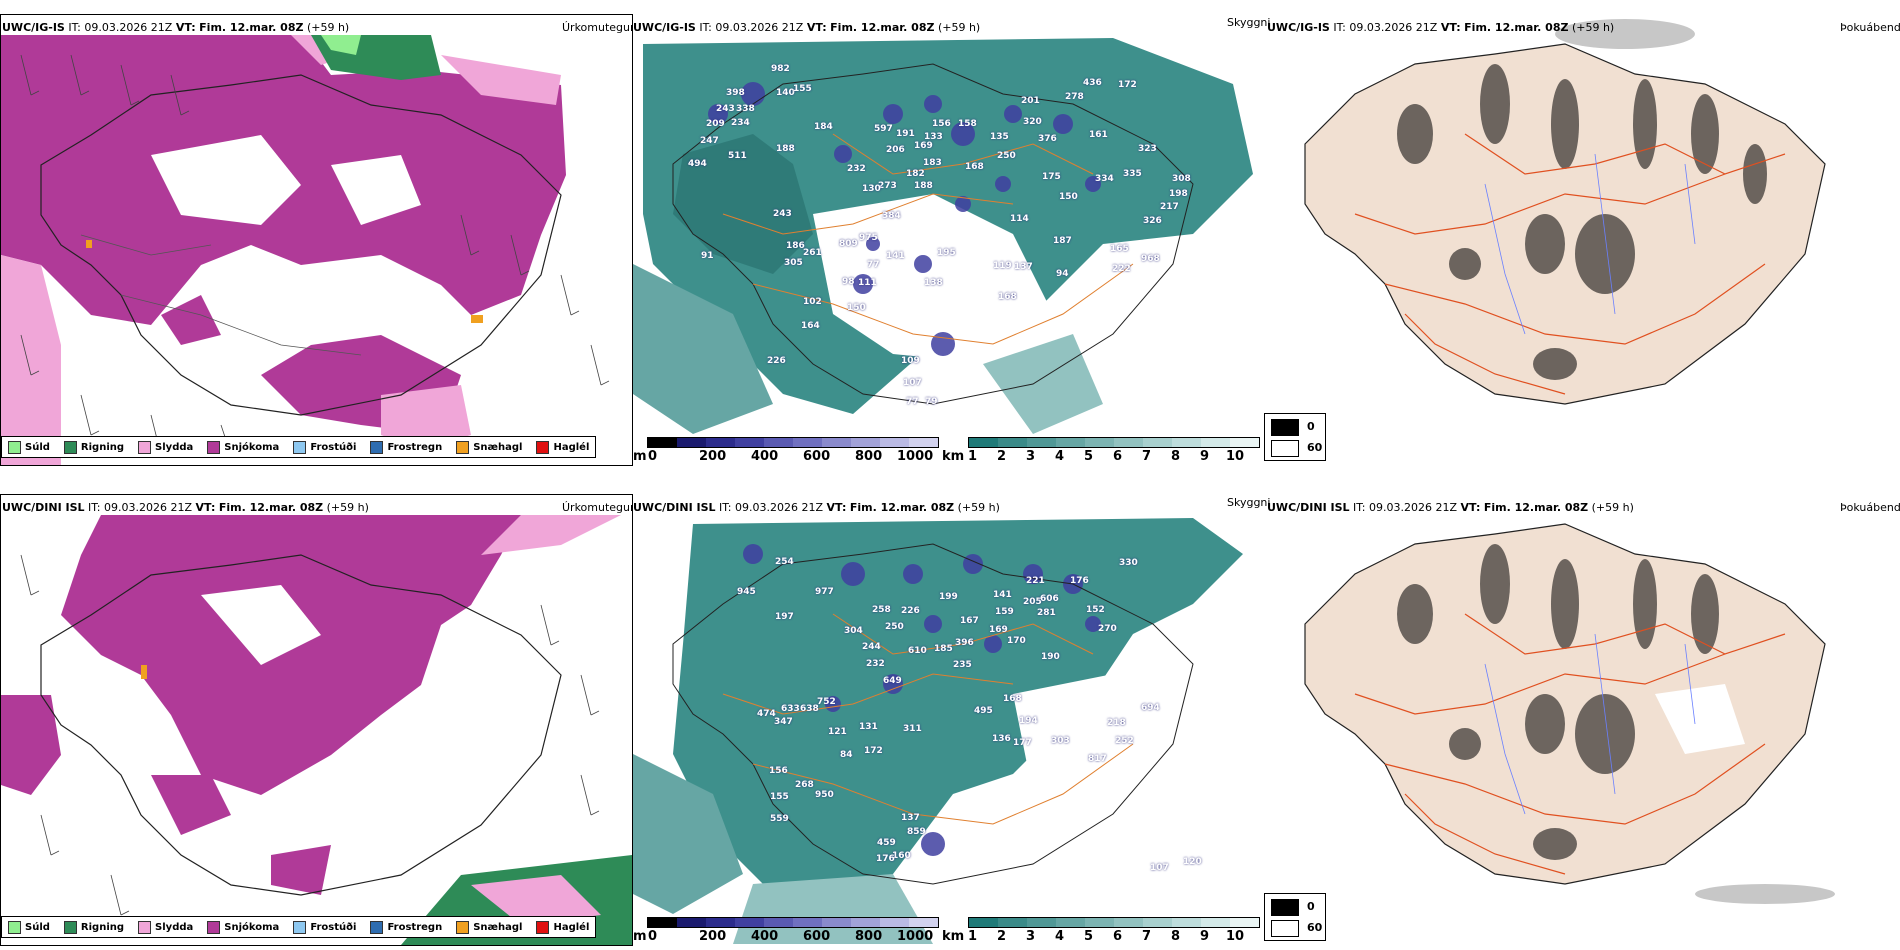 This screenshot has width=1900, height=950. What do you see at coordinates (1132, 174) in the screenshot?
I see `cloudbase-label: 335` at bounding box center [1132, 174].